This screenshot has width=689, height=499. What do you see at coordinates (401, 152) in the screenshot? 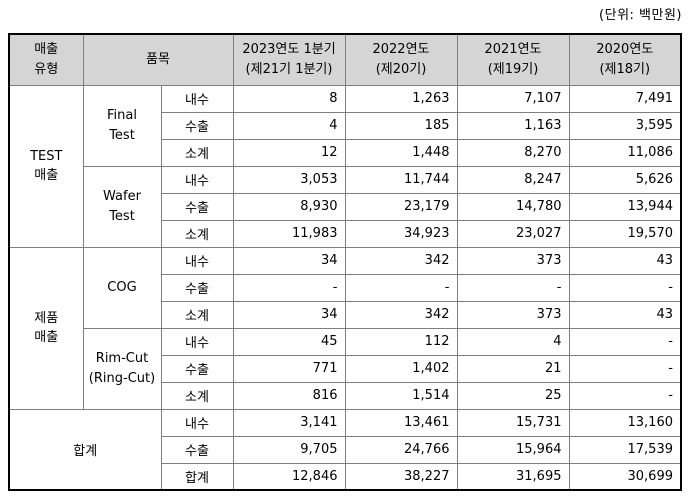
I see `value-cell: 1,448` at bounding box center [401, 152].